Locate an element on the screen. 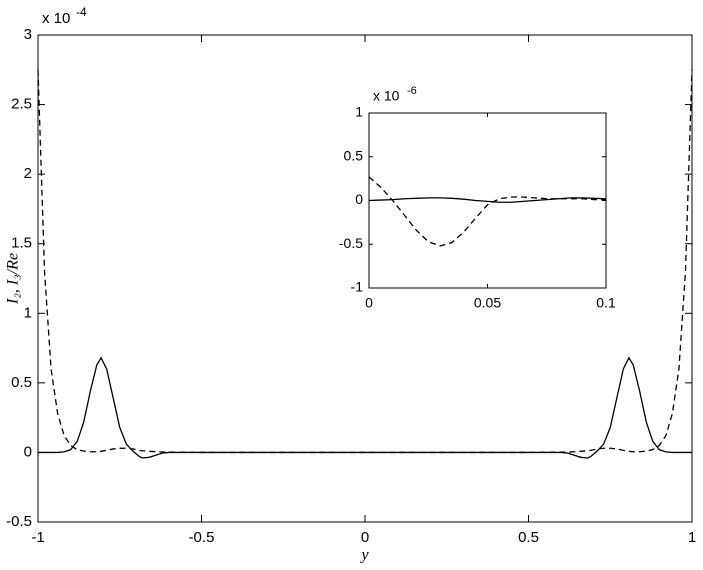 The width and height of the screenshot is (703, 570). x-axis-title: y is located at coordinates (364, 555).